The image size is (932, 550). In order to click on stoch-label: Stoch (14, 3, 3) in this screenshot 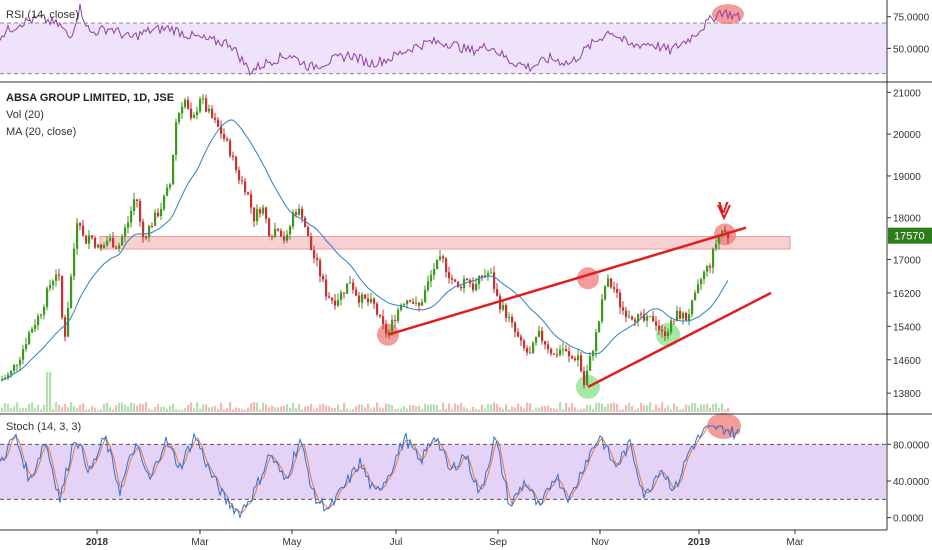, I will do `click(44, 427)`.